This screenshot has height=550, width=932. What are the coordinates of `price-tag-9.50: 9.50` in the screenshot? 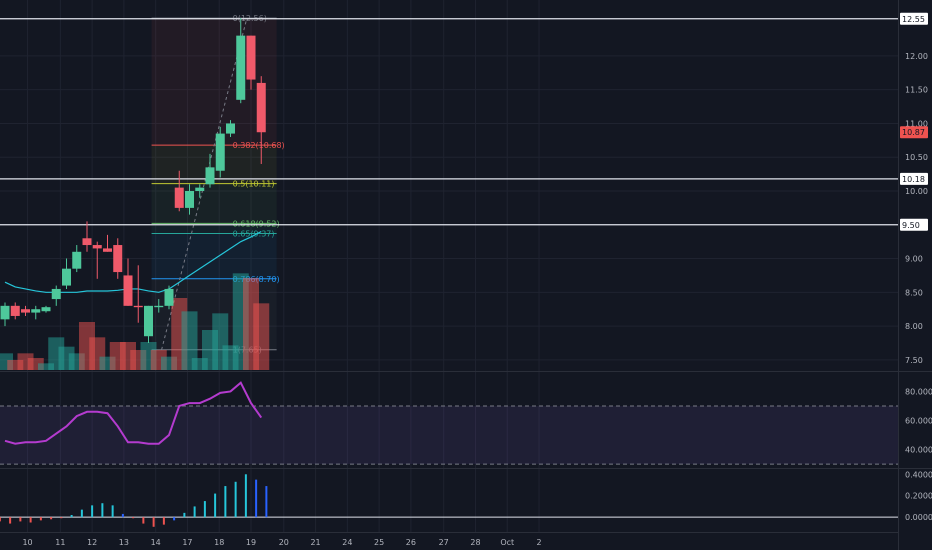 It's located at (911, 225).